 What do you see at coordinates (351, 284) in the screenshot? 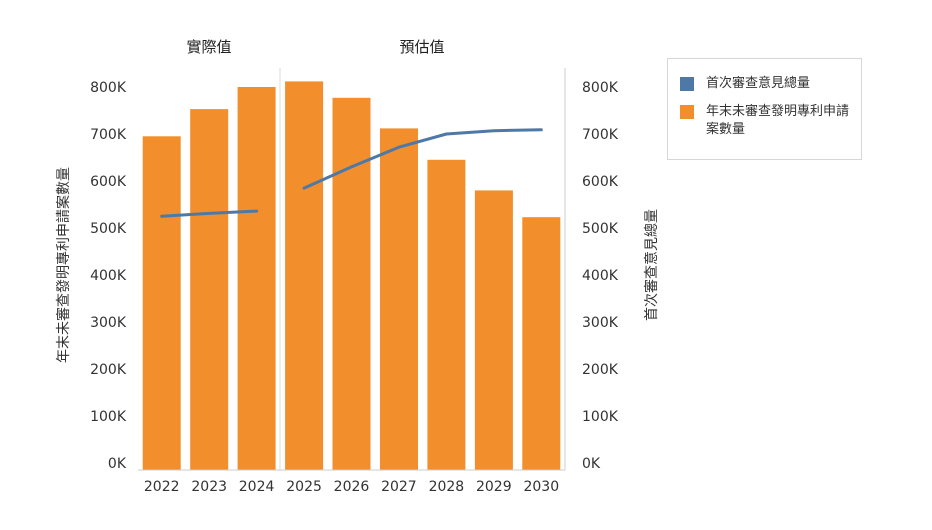
I see `bar-2026` at bounding box center [351, 284].